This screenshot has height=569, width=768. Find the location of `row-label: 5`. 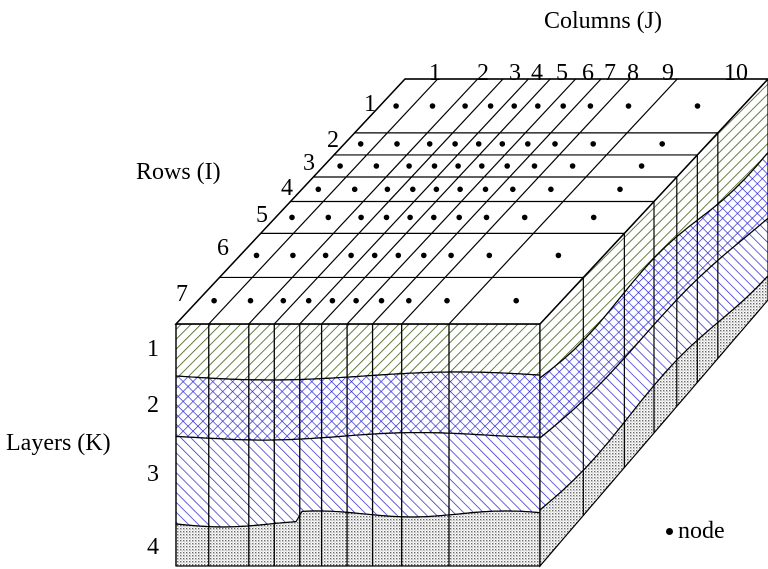

row-label: 5 is located at coordinates (262, 215).